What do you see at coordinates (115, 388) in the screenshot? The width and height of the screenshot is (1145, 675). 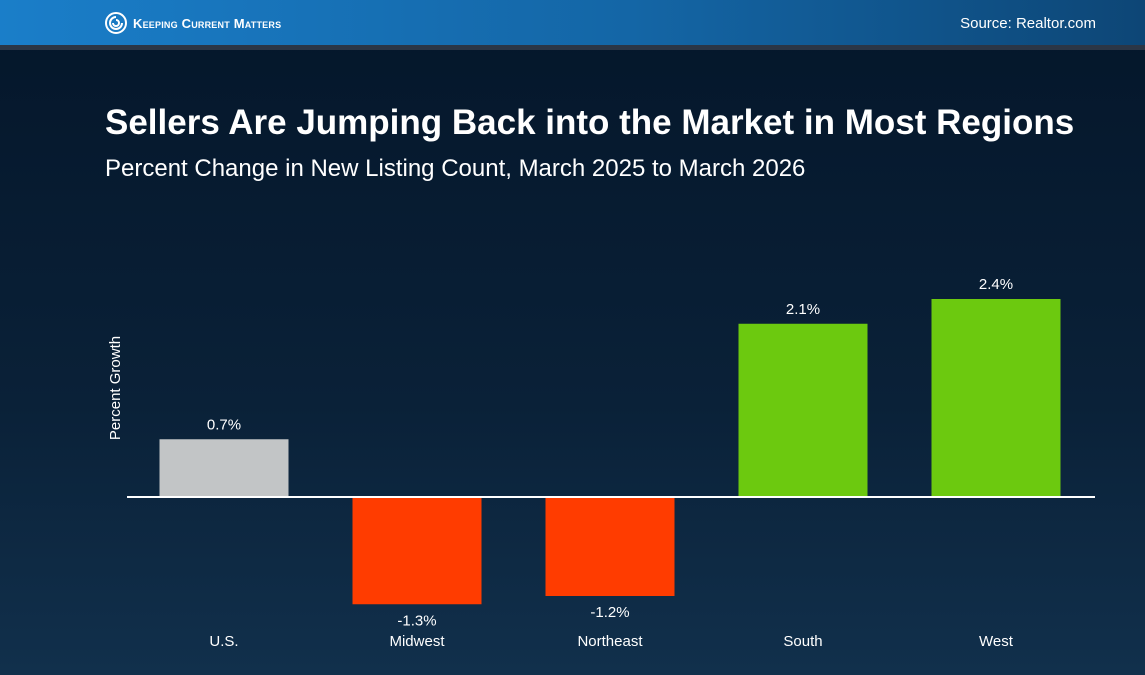 I see `y-axis-label: Percent Growth` at bounding box center [115, 388].